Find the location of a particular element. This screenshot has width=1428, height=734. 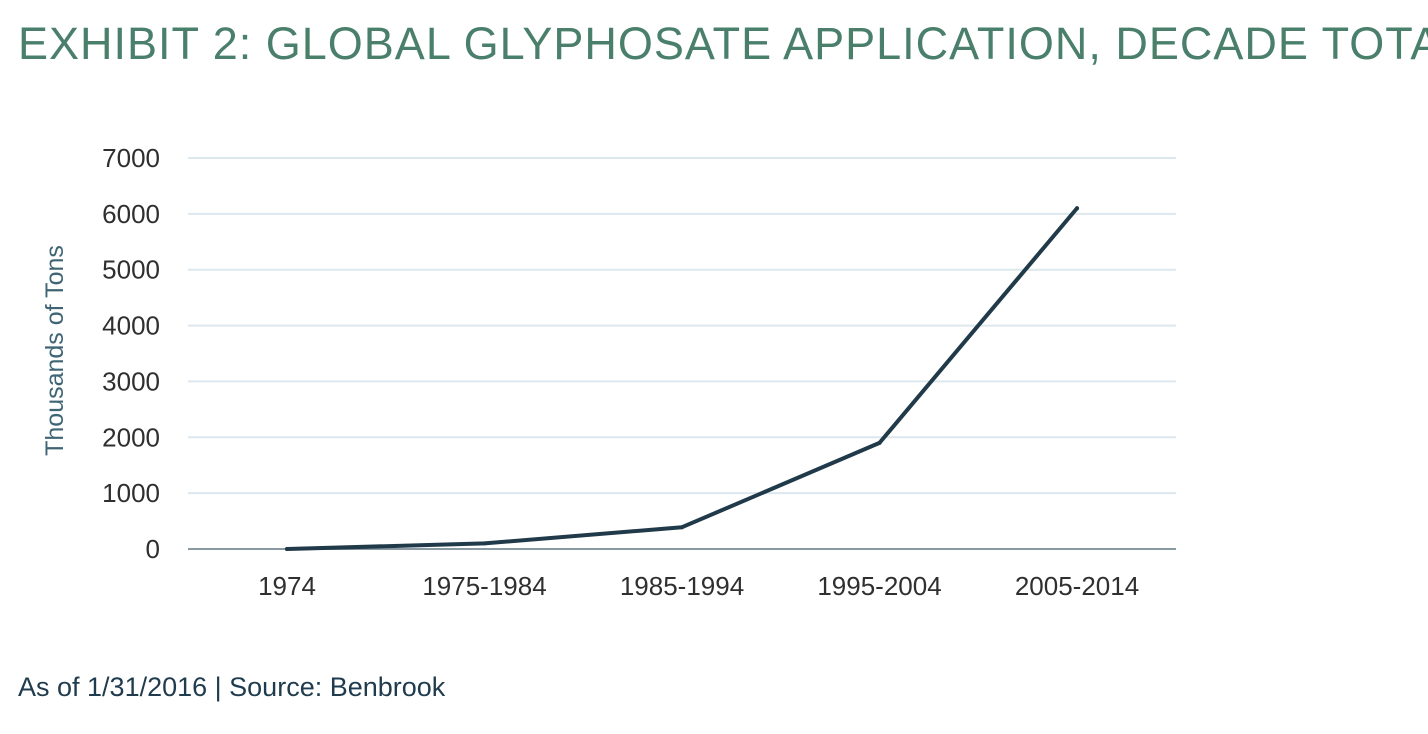

y-tick-label: 4000 is located at coordinates (131, 326).